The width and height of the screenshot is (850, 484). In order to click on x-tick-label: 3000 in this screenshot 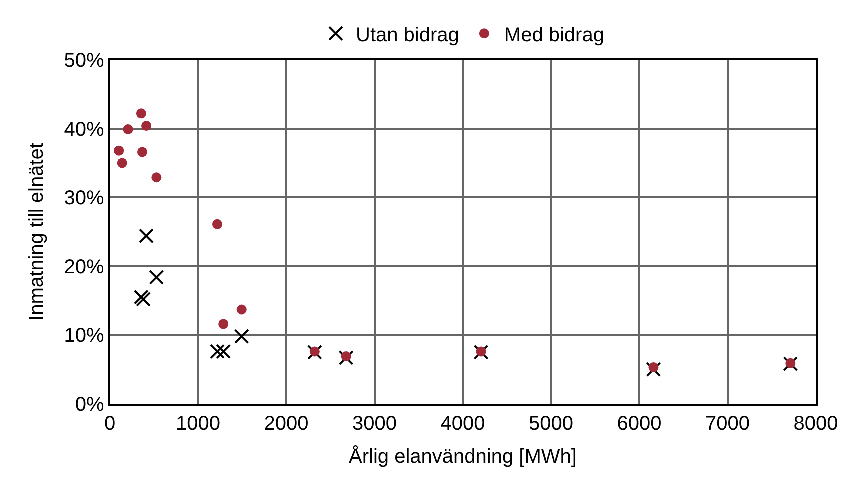, I will do `click(374, 423)`.